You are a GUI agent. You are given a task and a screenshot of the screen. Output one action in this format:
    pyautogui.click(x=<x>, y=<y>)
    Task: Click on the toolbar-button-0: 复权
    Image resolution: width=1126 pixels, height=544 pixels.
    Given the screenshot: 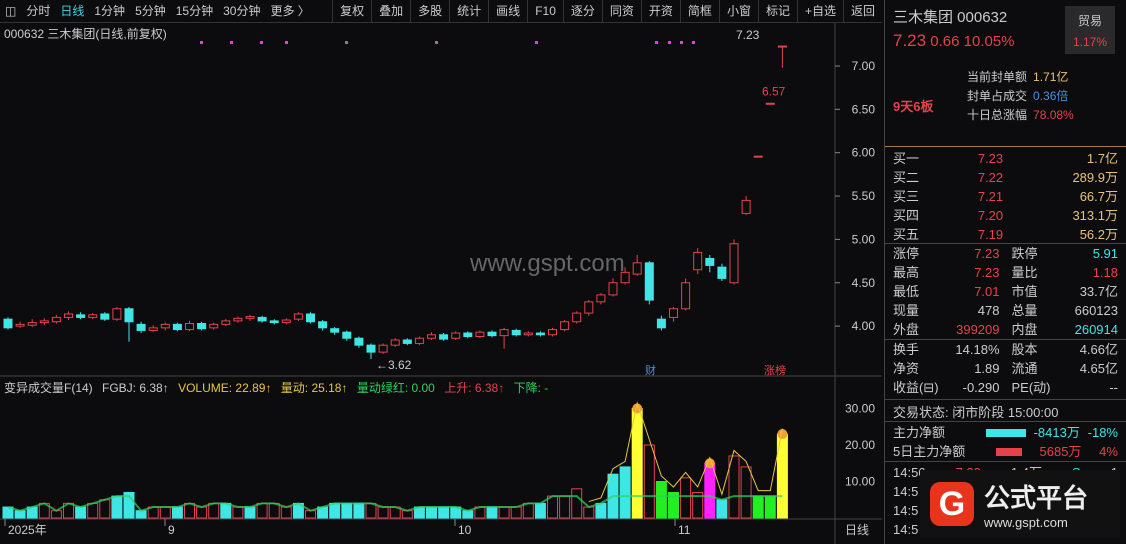 What is the action you would take?
    pyautogui.click(x=351, y=11)
    